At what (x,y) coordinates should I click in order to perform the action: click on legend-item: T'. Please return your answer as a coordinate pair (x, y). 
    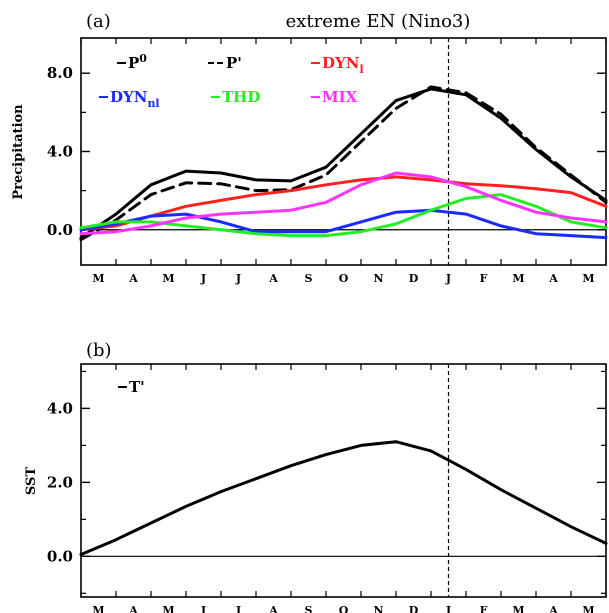
    Looking at the image, I should click on (131, 387).